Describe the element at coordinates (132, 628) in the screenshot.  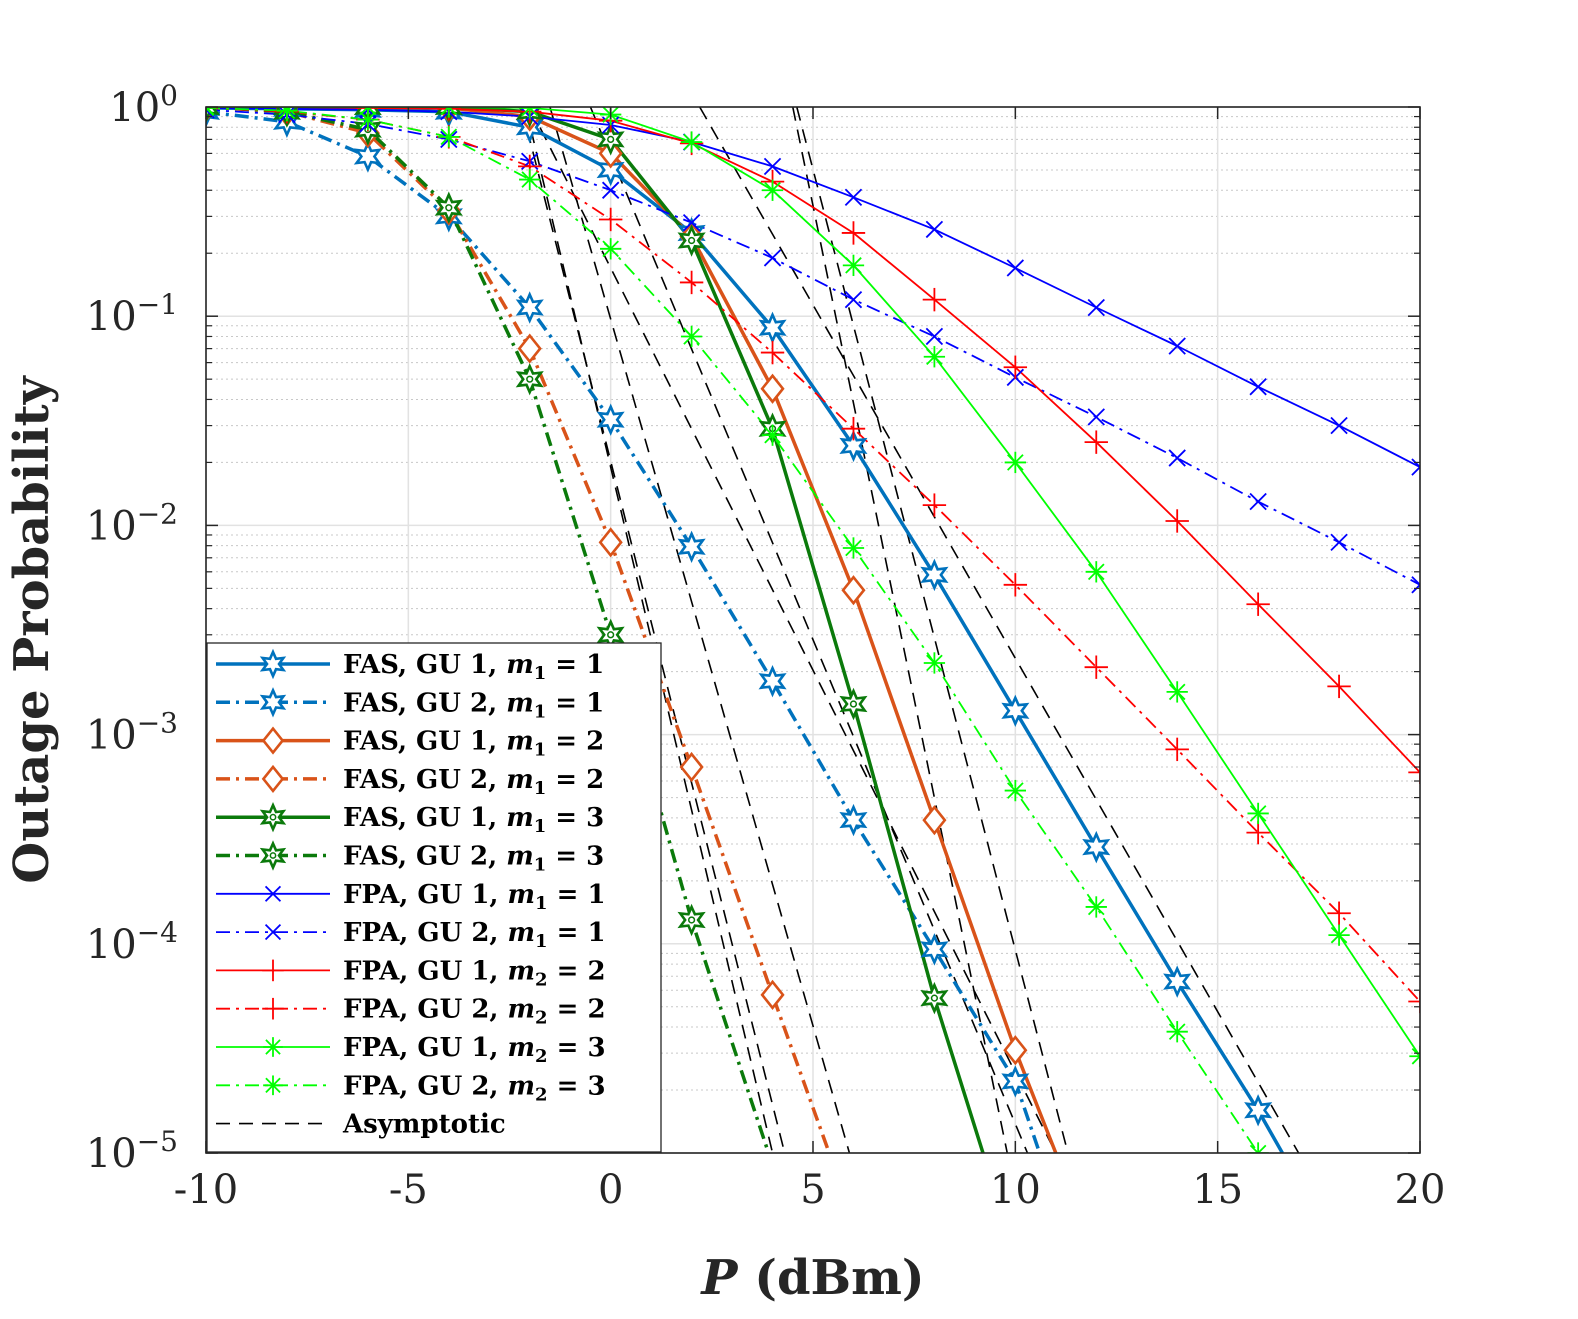
I see `y-tick-labels: 10⁰ 10⁻¹ 10⁻² 10⁻³ 10⁻⁴ 10⁻⁵` at that location.